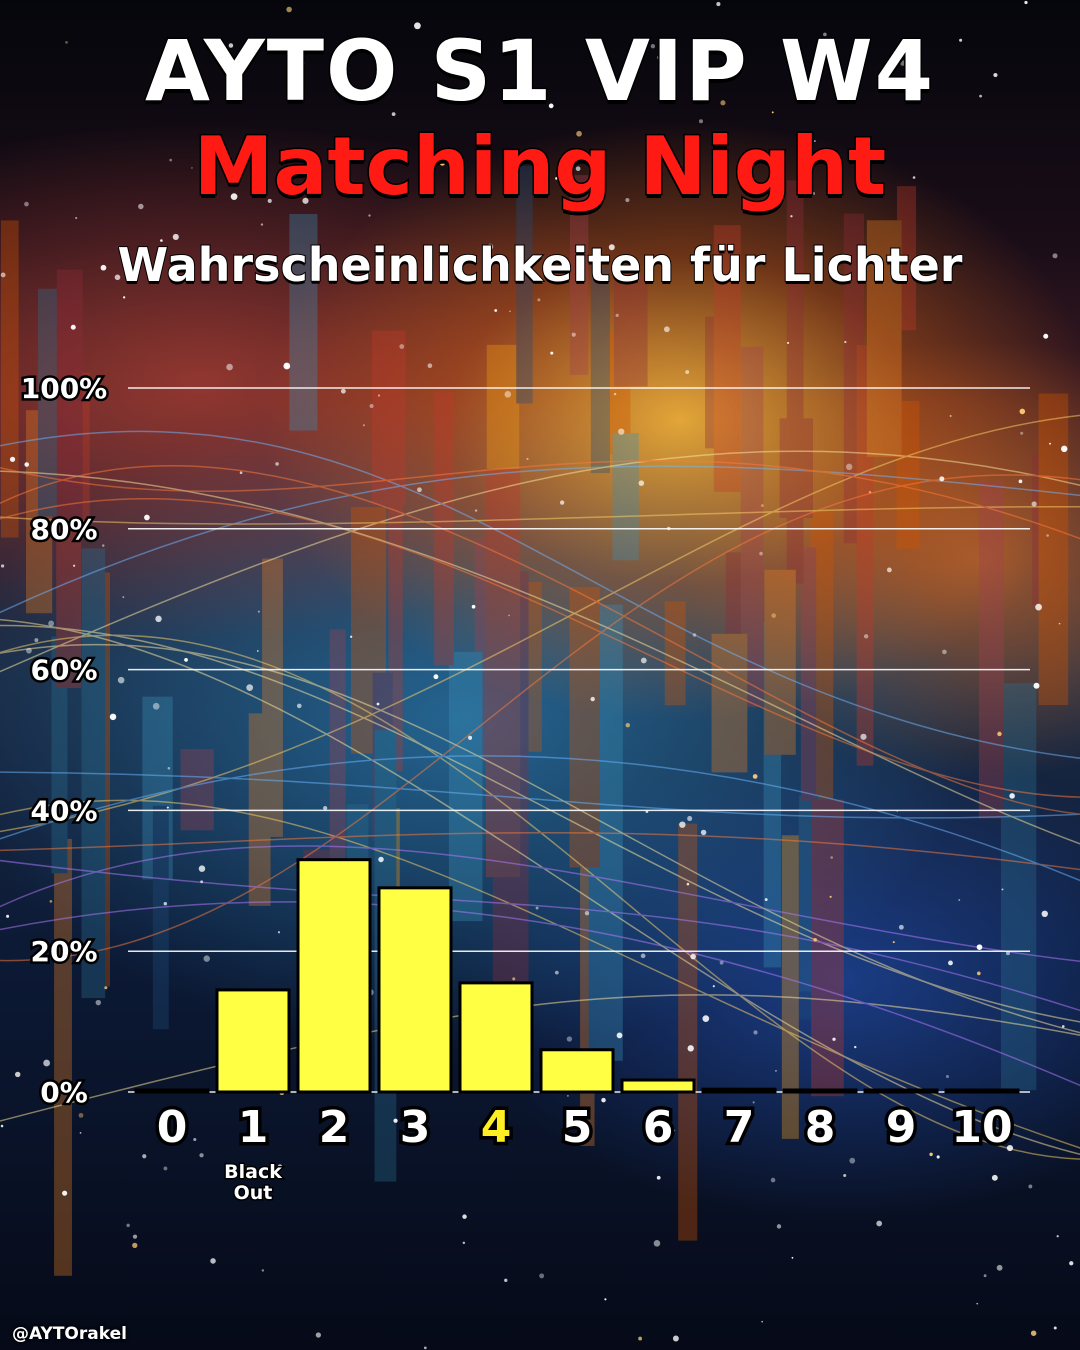 This screenshot has width=1080, height=1350. I want to click on y-tick-label: 80%, so click(63, 529).